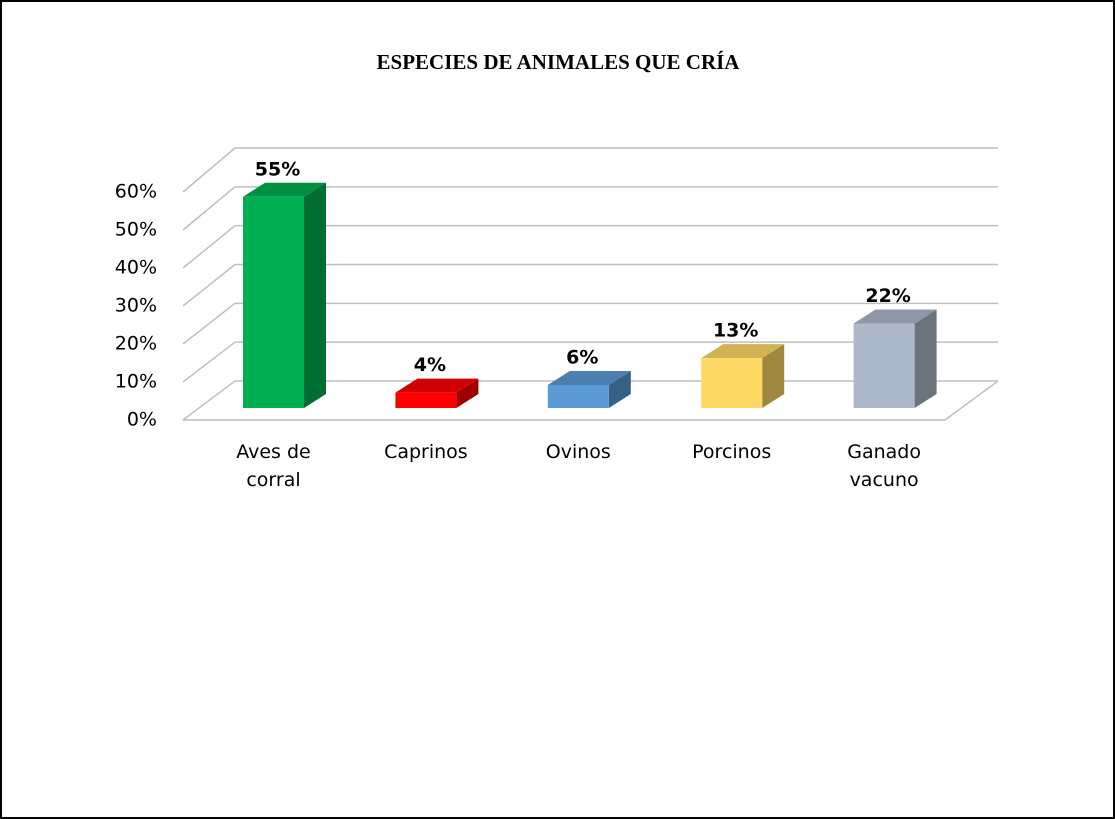  What do you see at coordinates (136, 230) in the screenshot?
I see `y-tick-label: 50%` at bounding box center [136, 230].